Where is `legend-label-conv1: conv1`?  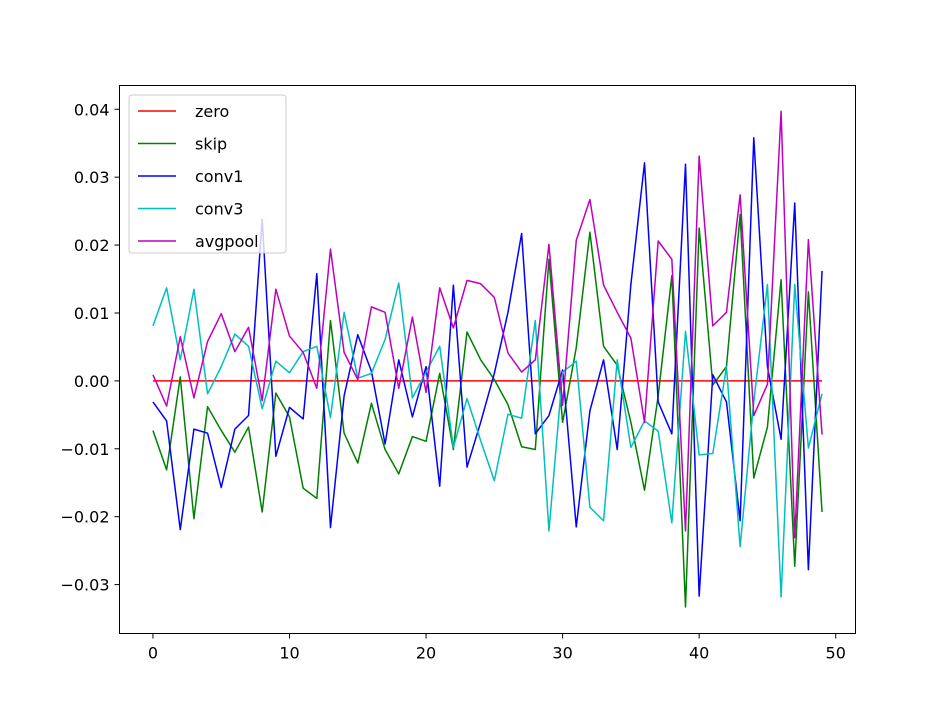 legend-label-conv1: conv1 is located at coordinates (219, 176).